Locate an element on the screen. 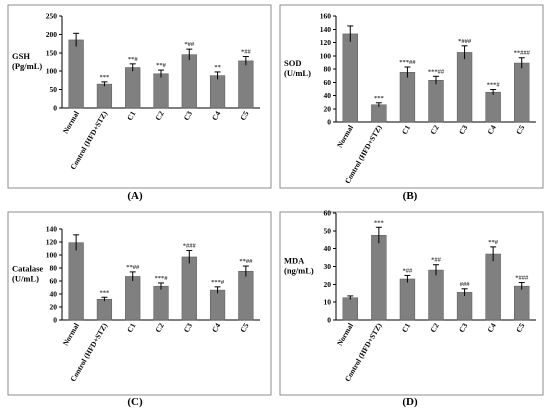 This screenshot has height=412, width=550. y-tick-label: 250 is located at coordinates (52, 16).